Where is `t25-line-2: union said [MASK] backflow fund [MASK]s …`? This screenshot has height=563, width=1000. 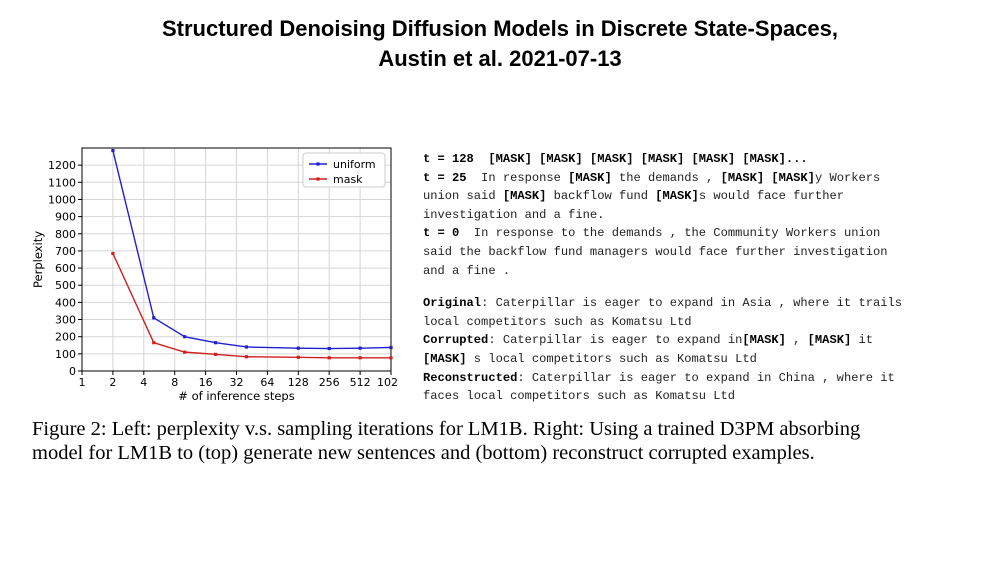
t25-line-2: union said [MASK] backflow fund [MASK]s … is located at coordinates (703, 196).